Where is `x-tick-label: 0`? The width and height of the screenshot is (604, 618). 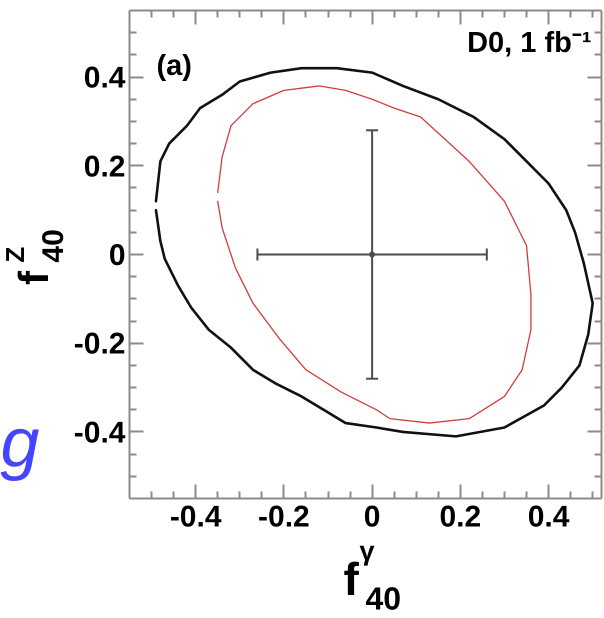
x-tick-label: 0 is located at coordinates (372, 517).